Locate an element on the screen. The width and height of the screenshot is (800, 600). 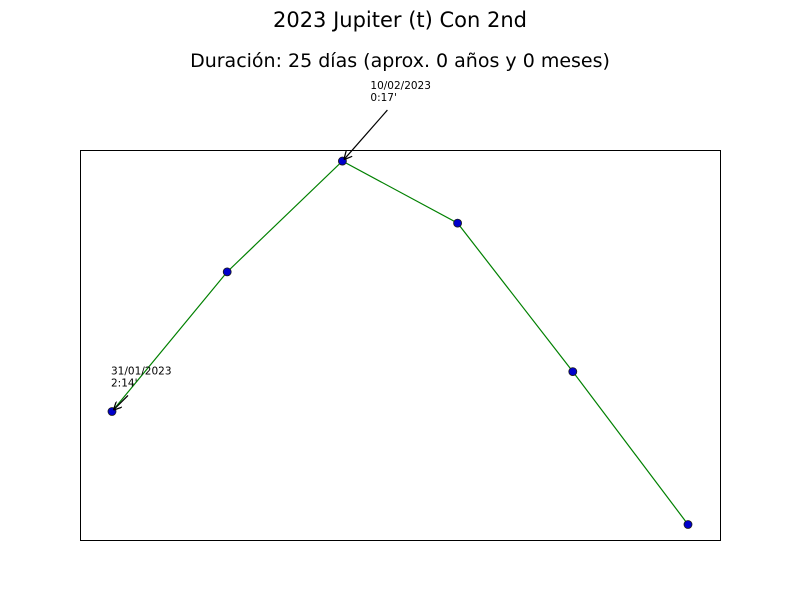
annotation-value: 0:17' is located at coordinates (383, 98).